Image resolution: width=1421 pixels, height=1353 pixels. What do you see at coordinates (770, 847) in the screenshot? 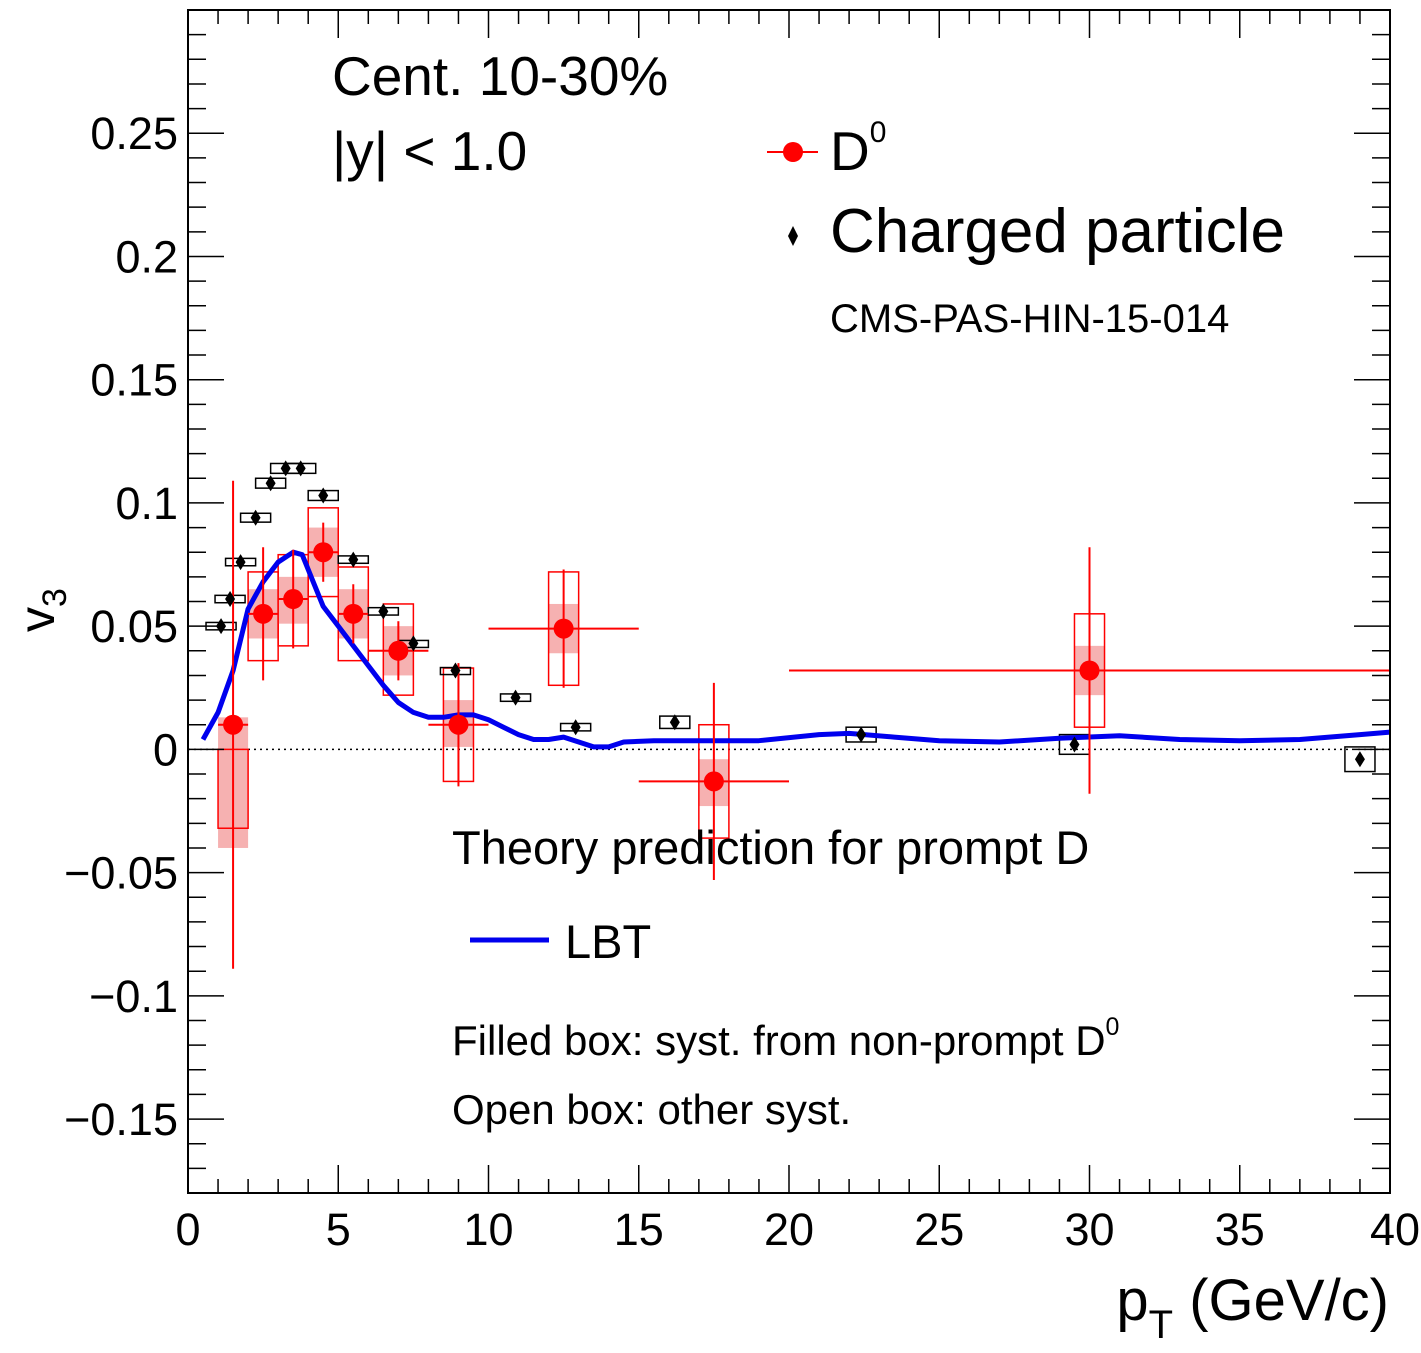
I see `theory-title: Theory prediction for prompt D` at bounding box center [770, 847].